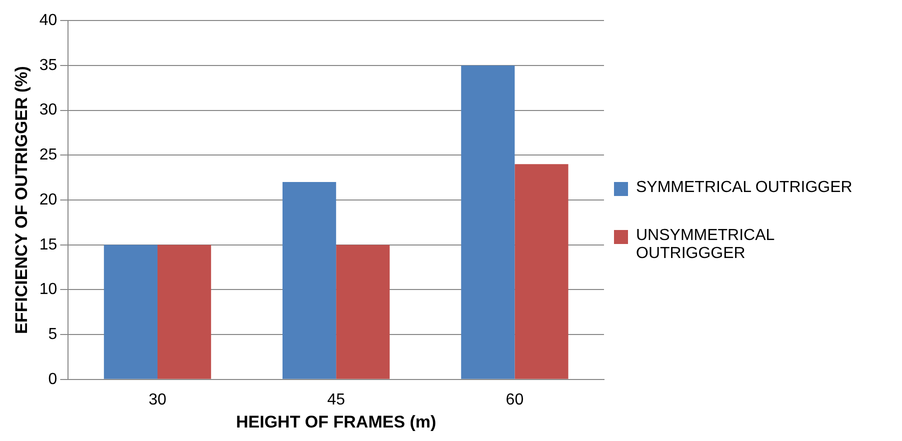 This screenshot has width=902, height=441. I want to click on y-tick-label: 30, so click(48, 110).